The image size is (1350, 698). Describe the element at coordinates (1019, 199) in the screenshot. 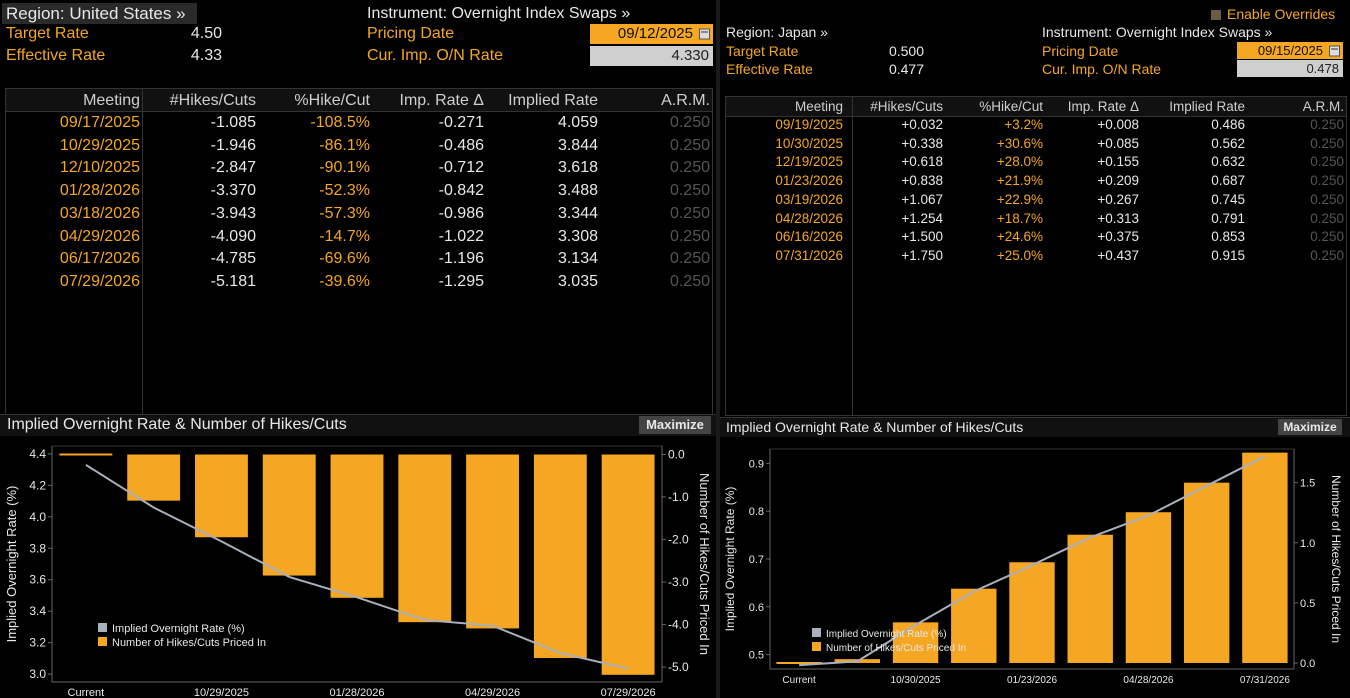

I see `cell-pct-hike-cut: +22.9%` at that location.